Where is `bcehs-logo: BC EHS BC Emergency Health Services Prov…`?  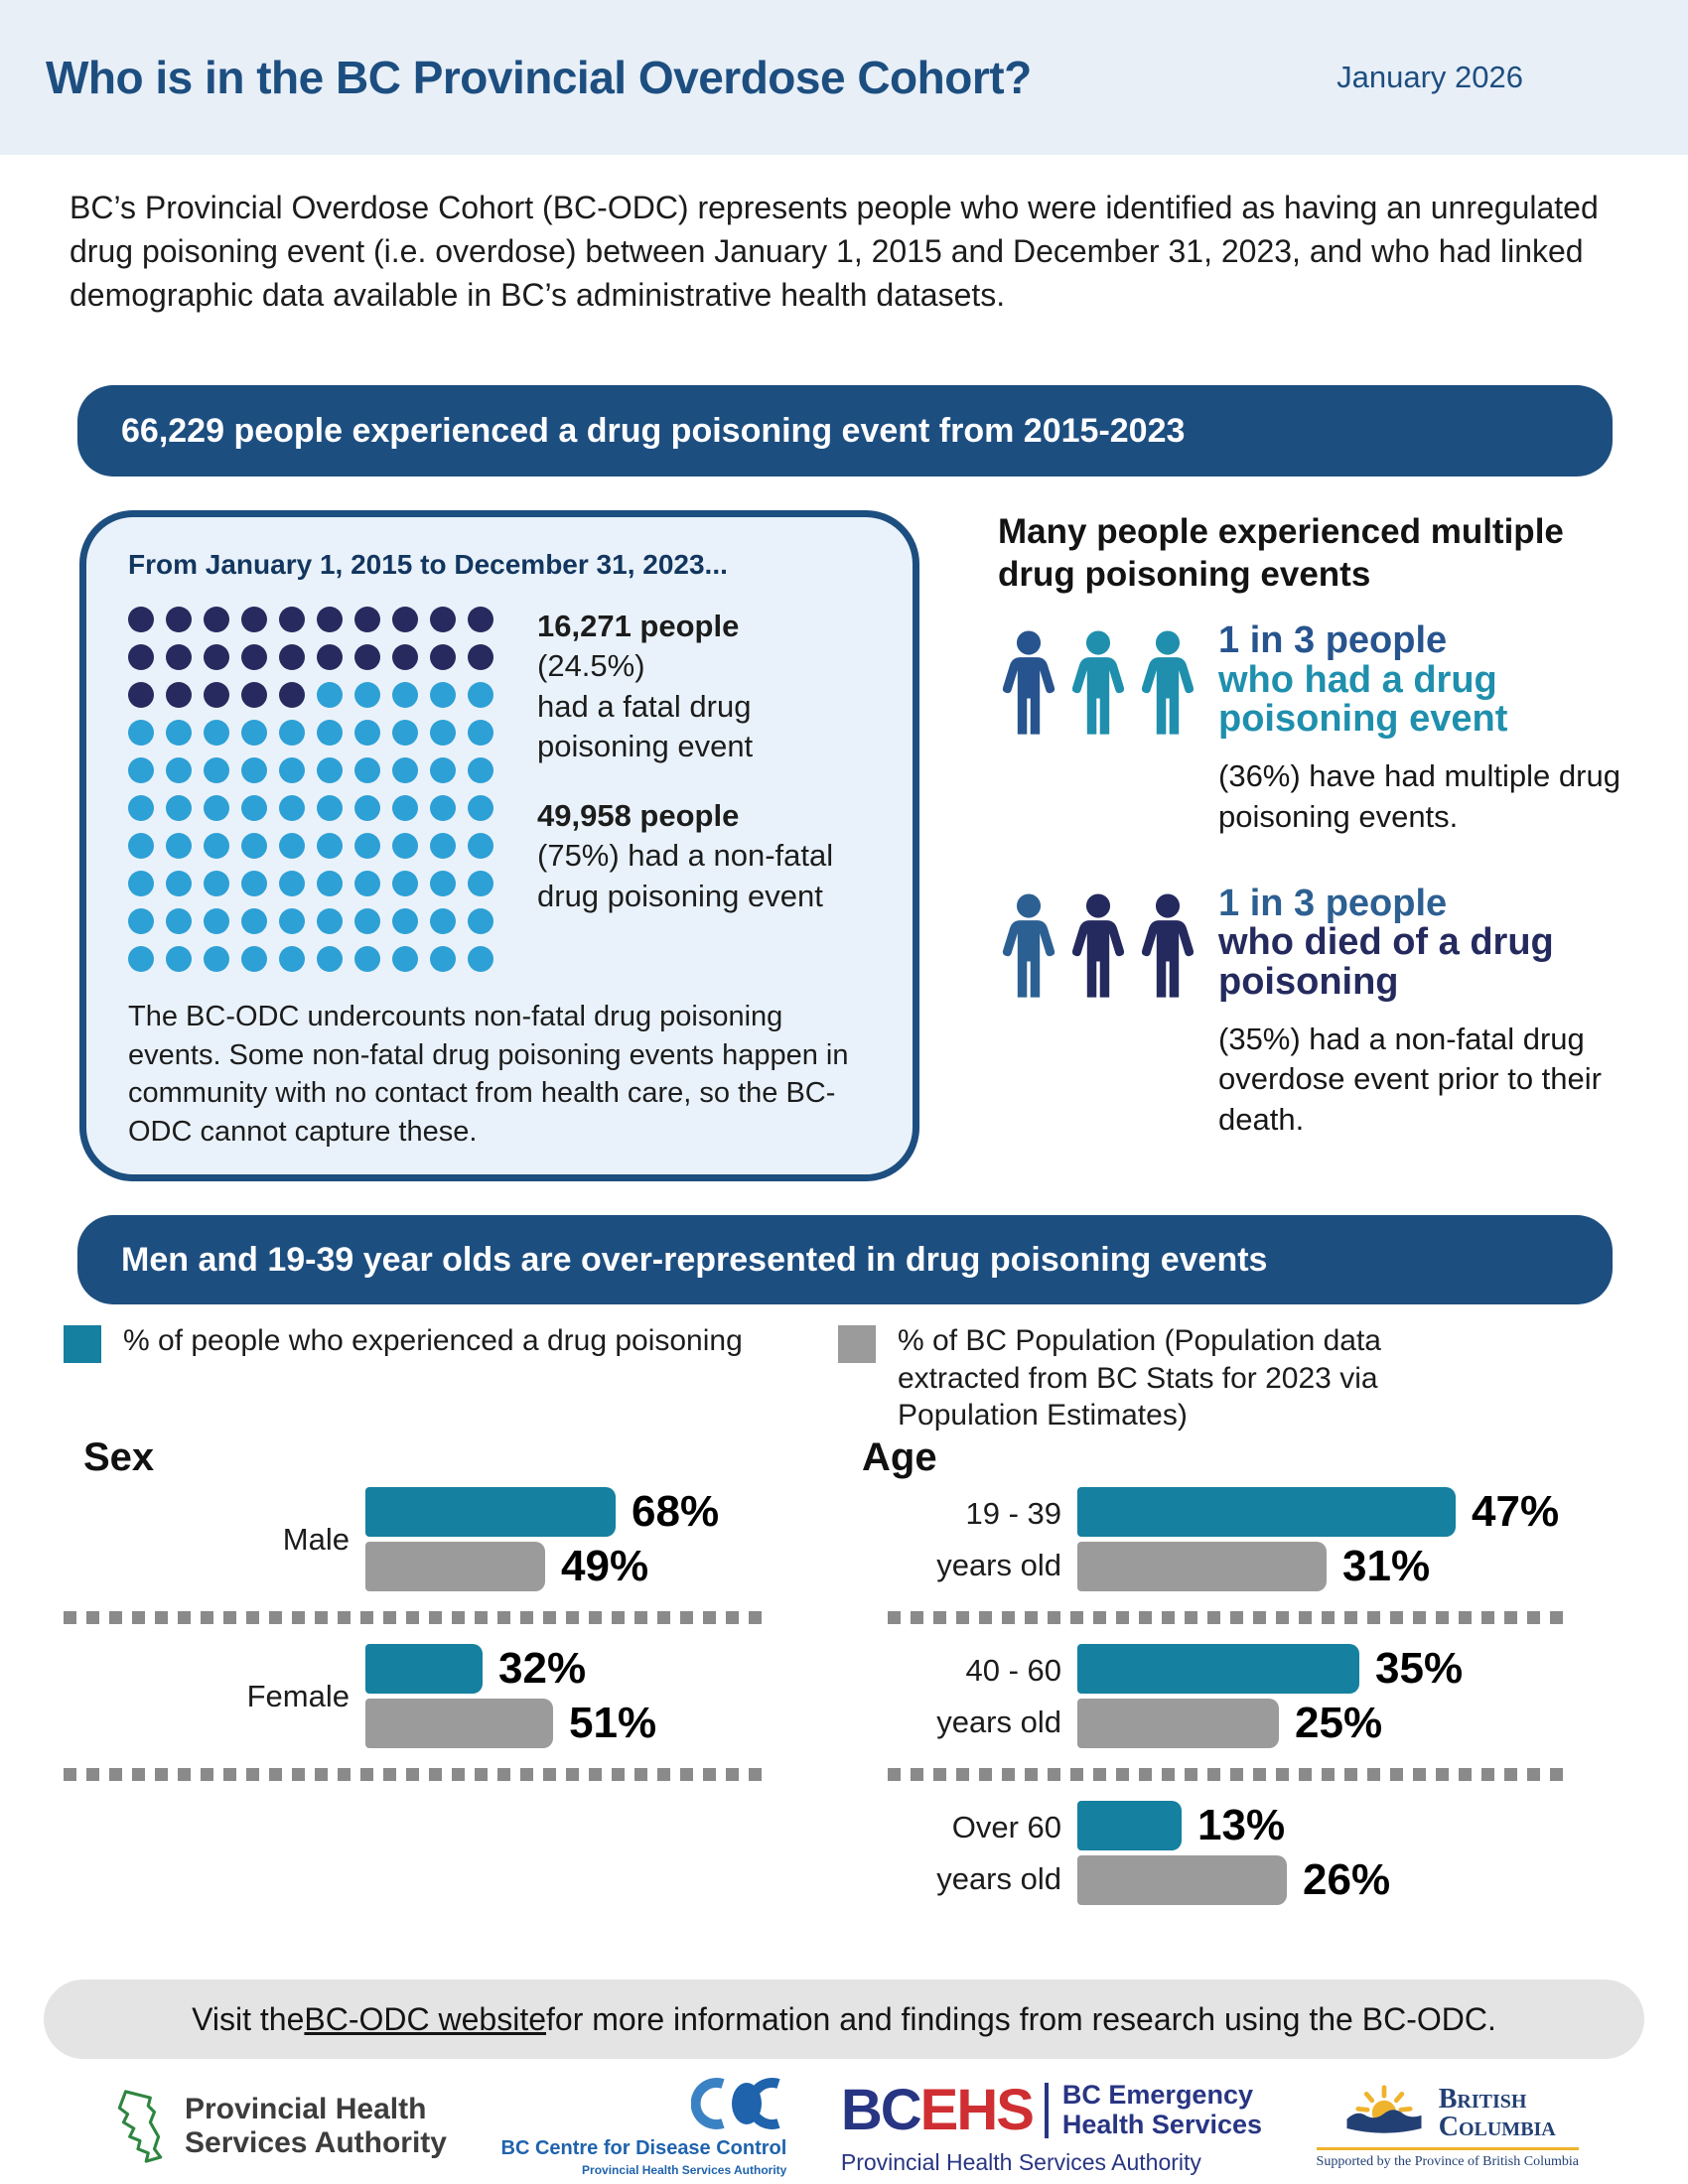
bcehs-logo: BC EHS BC Emergency Health Services Prov… is located at coordinates (1051, 2126).